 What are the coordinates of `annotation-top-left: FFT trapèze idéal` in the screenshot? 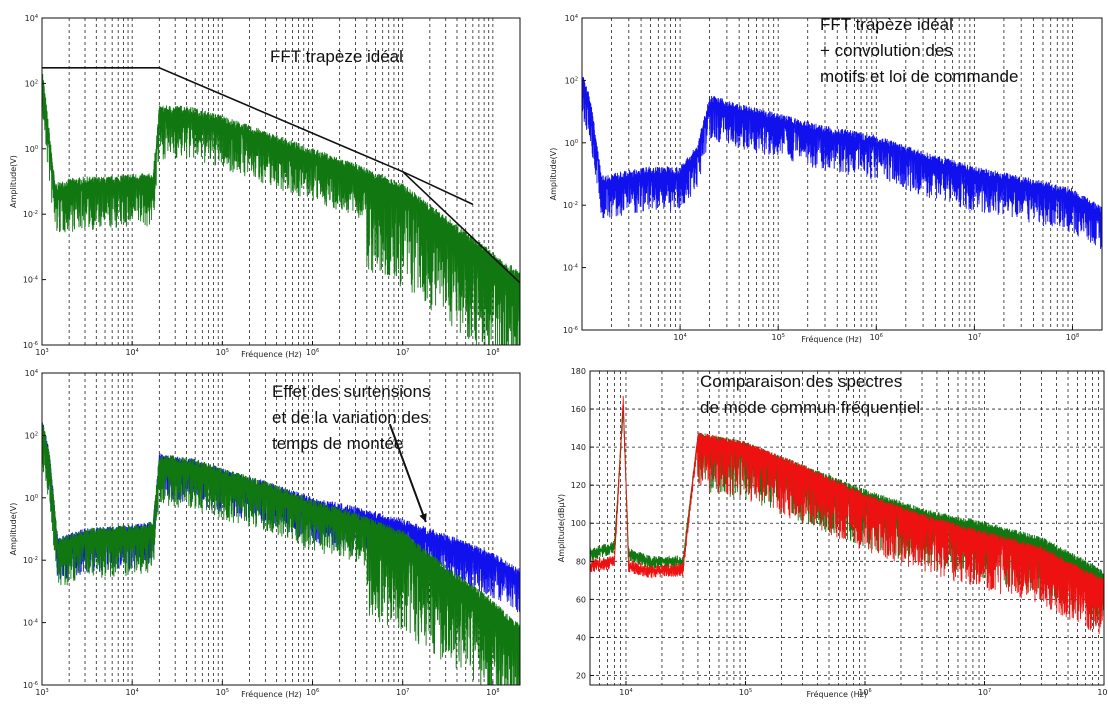 It's located at (336, 57).